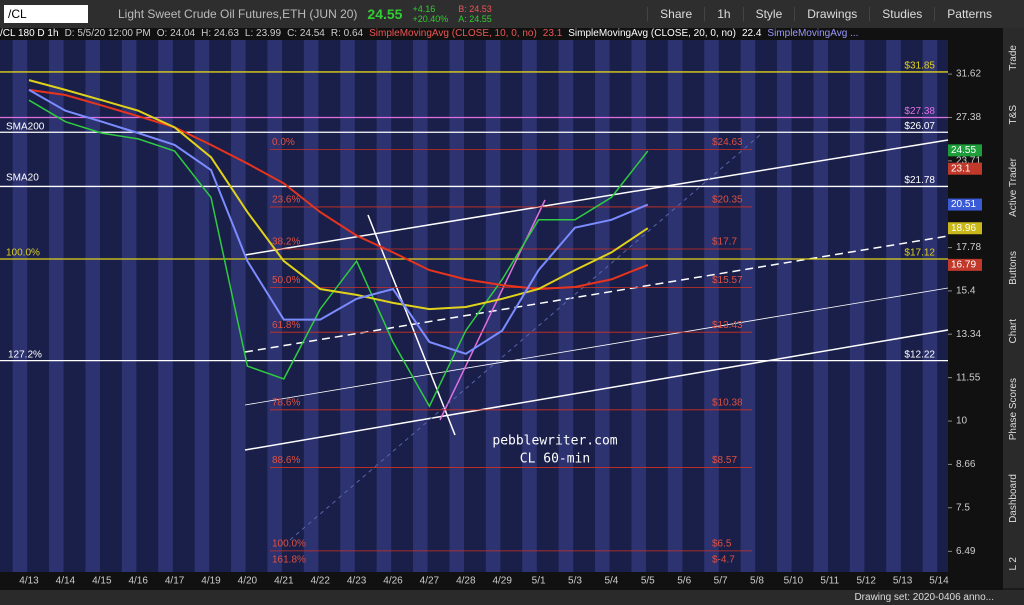 The image size is (1024, 605). I want to click on info-item: H: 24.63, so click(220, 33).